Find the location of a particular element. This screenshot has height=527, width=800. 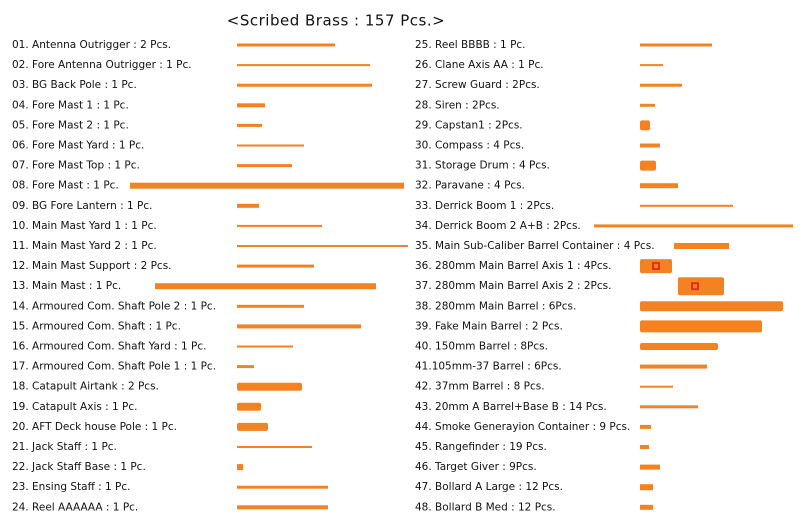

part-label: 04. Fore Mast 1 : 1 Pc. is located at coordinates (70, 105).